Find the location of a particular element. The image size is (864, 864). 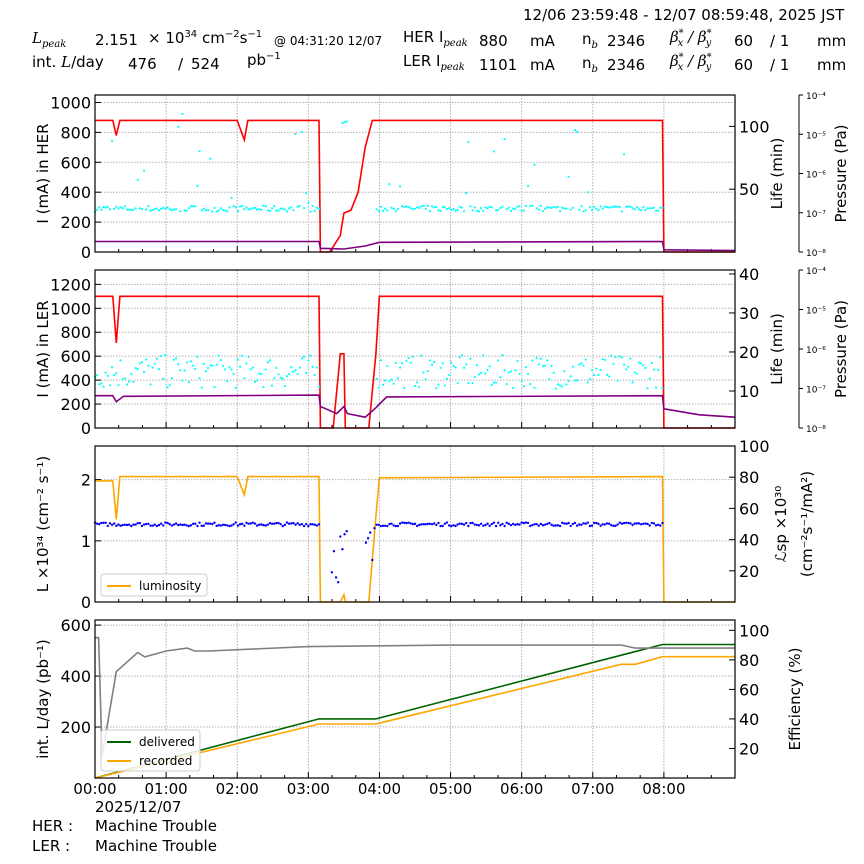

series-line is located at coordinates (415, 246).